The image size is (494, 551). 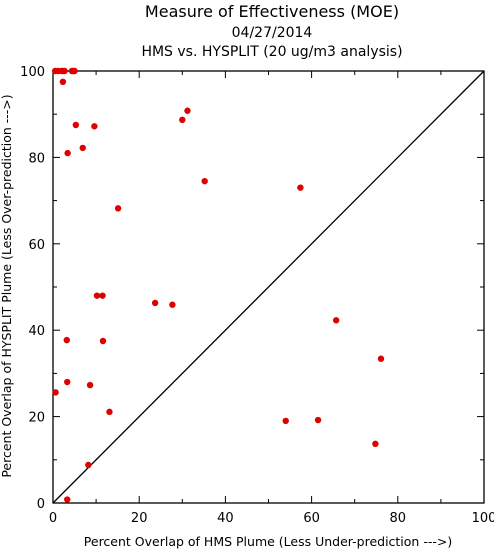 What do you see at coordinates (36, 331) in the screenshot?
I see `y-tick-label: 40` at bounding box center [36, 331].